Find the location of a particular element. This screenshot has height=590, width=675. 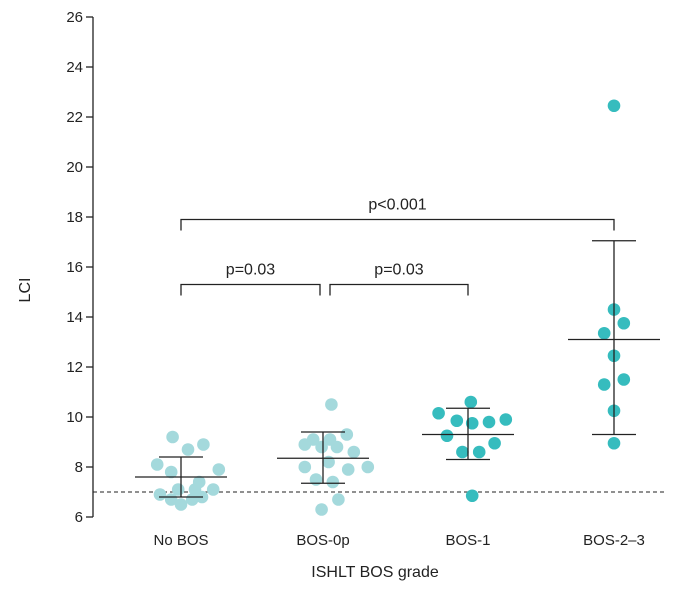

y-tick-label: 12 is located at coordinates (74, 367).